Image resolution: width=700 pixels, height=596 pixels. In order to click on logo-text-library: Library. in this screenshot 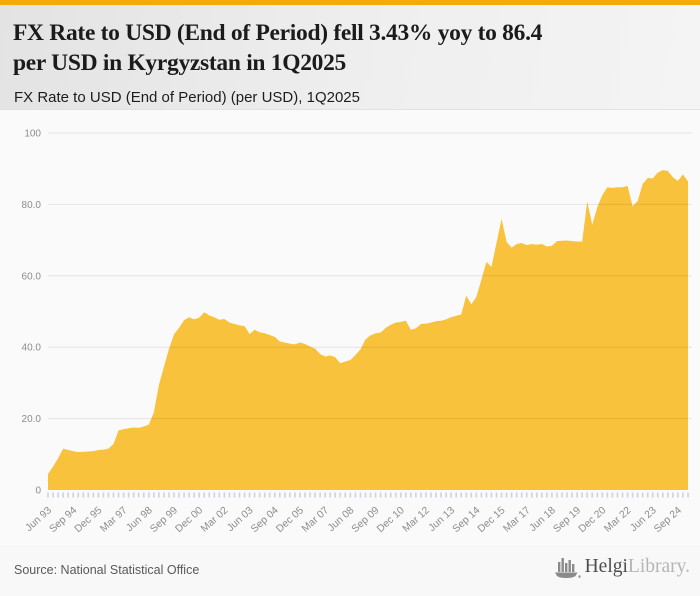, I will do `click(658, 566)`.